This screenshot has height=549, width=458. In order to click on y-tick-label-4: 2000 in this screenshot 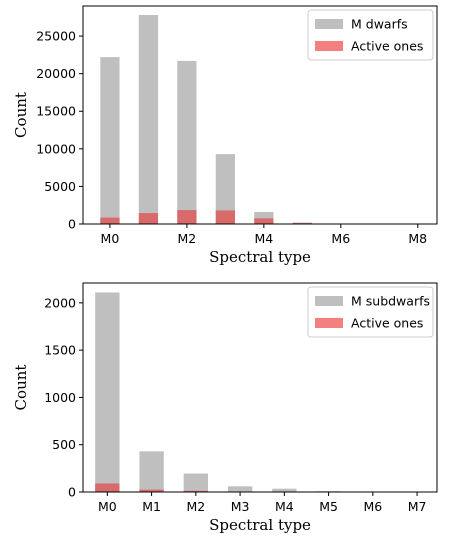, I will do `click(60, 302)`.